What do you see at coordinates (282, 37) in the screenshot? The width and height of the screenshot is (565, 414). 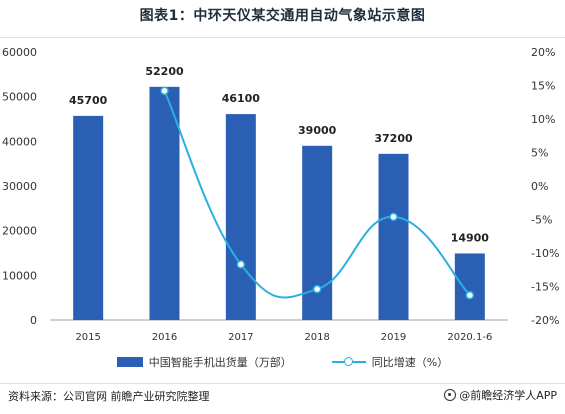 I see `title-divider` at bounding box center [282, 37].